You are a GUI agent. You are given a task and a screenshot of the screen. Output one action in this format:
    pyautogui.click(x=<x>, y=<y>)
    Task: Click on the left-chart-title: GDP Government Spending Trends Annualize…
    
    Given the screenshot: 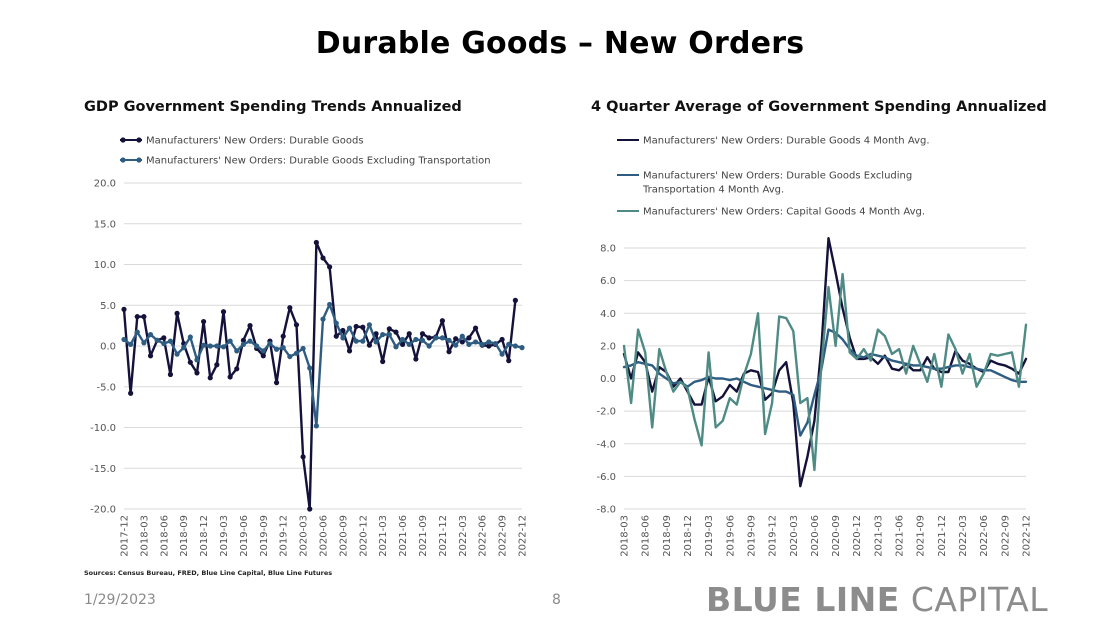 What is the action you would take?
    pyautogui.click(x=273, y=107)
    